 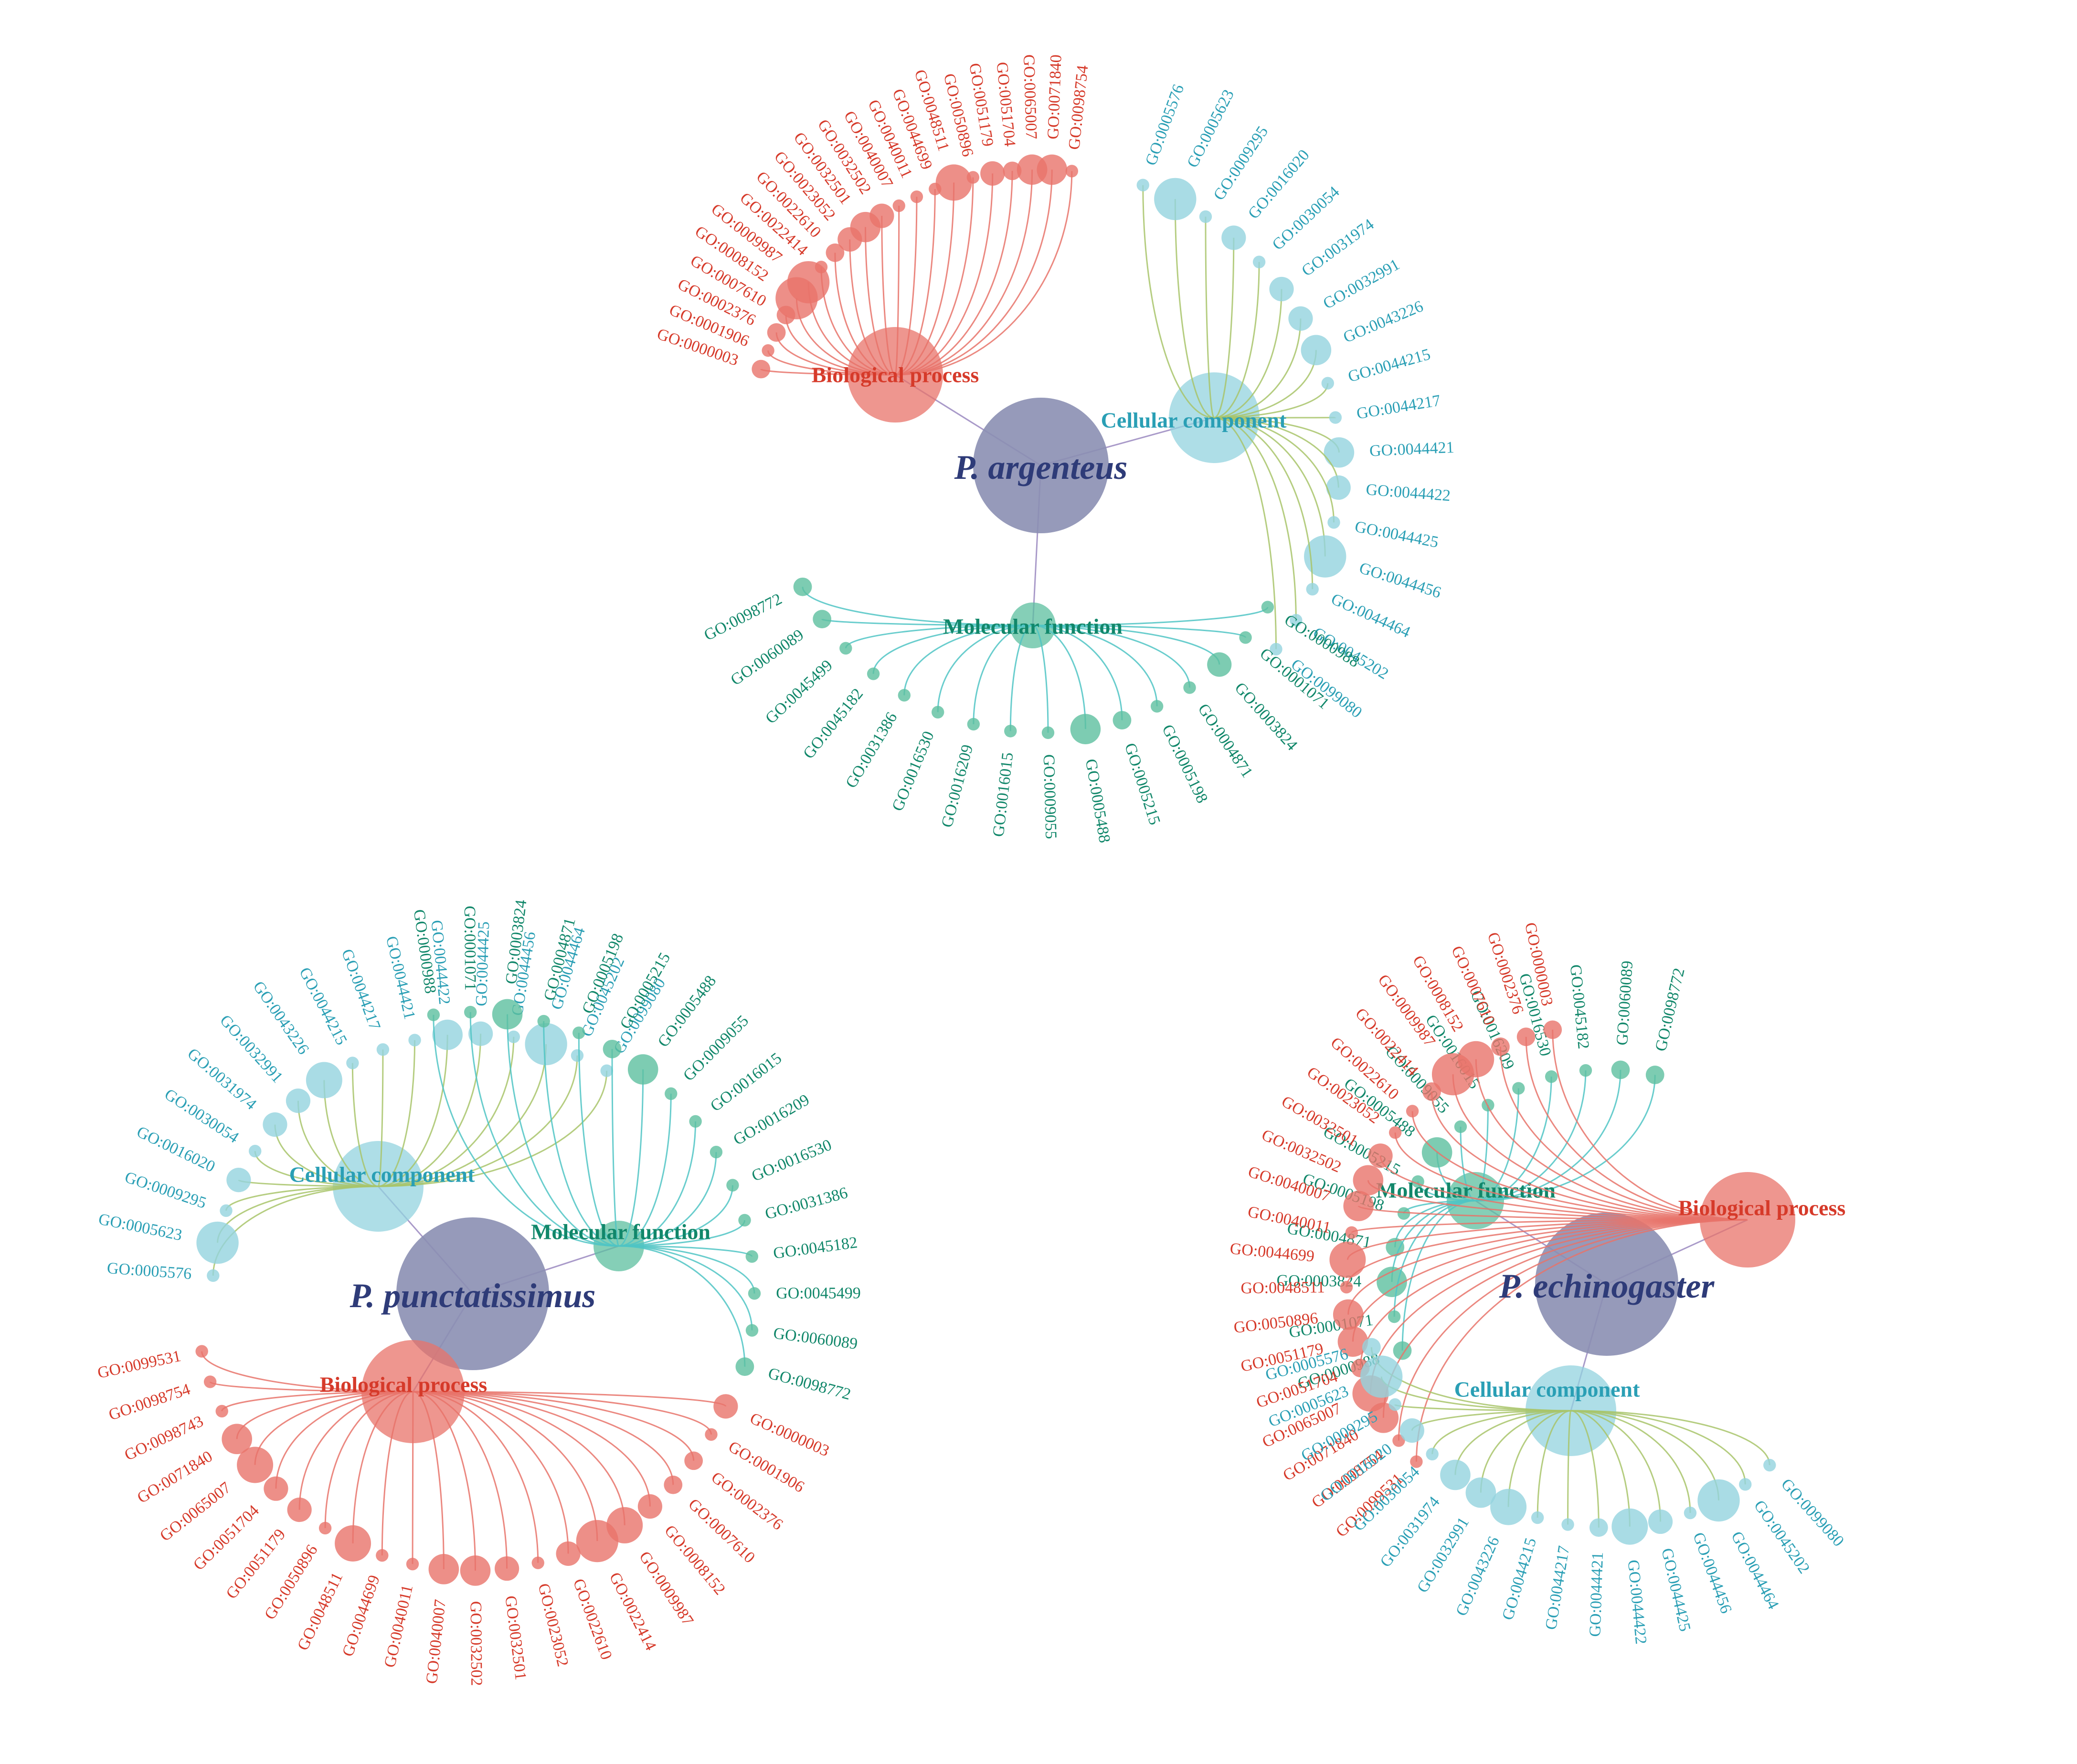 I want to click on p-punctatissimus-term-label-go-0044421: GO:0044421, so click(x=401, y=977).